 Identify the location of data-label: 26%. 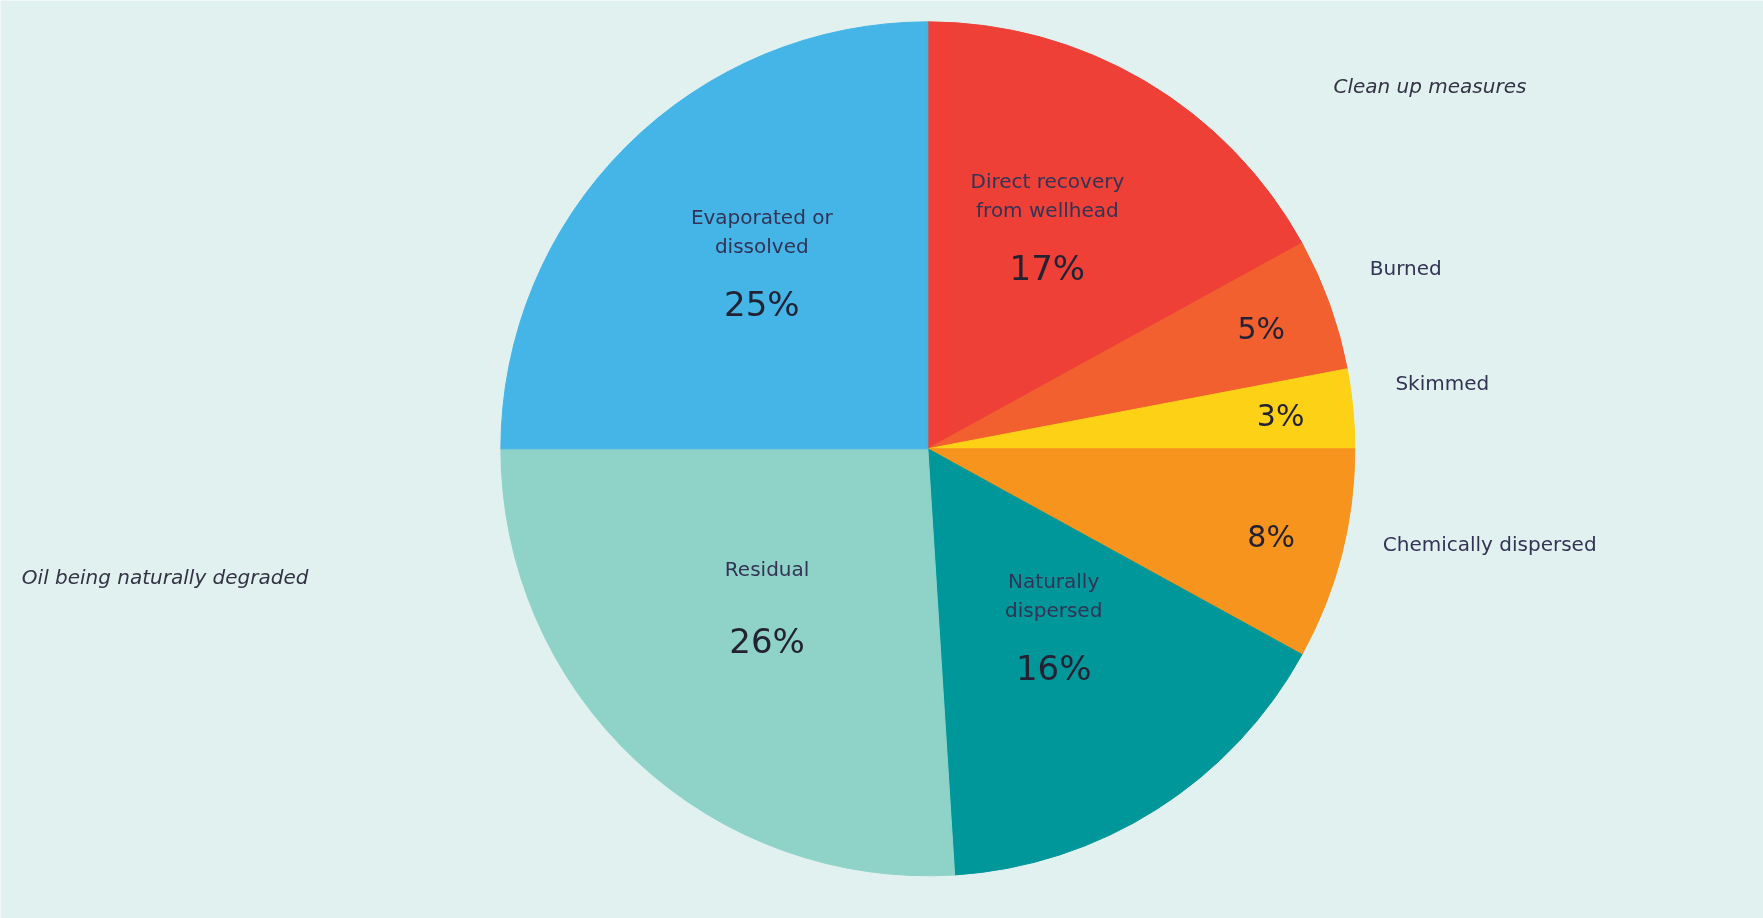
(767, 641).